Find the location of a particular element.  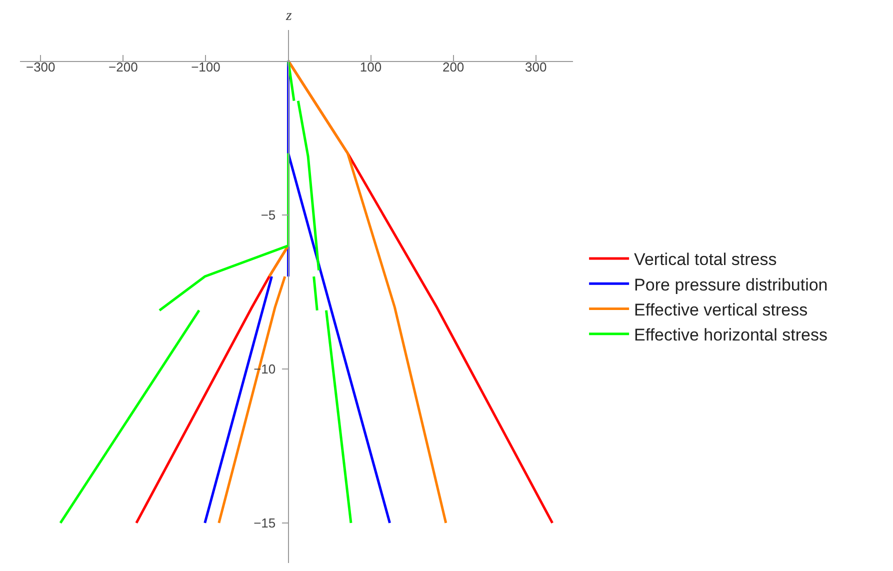

legend-label: Vertical total stress is located at coordinates (705, 260).